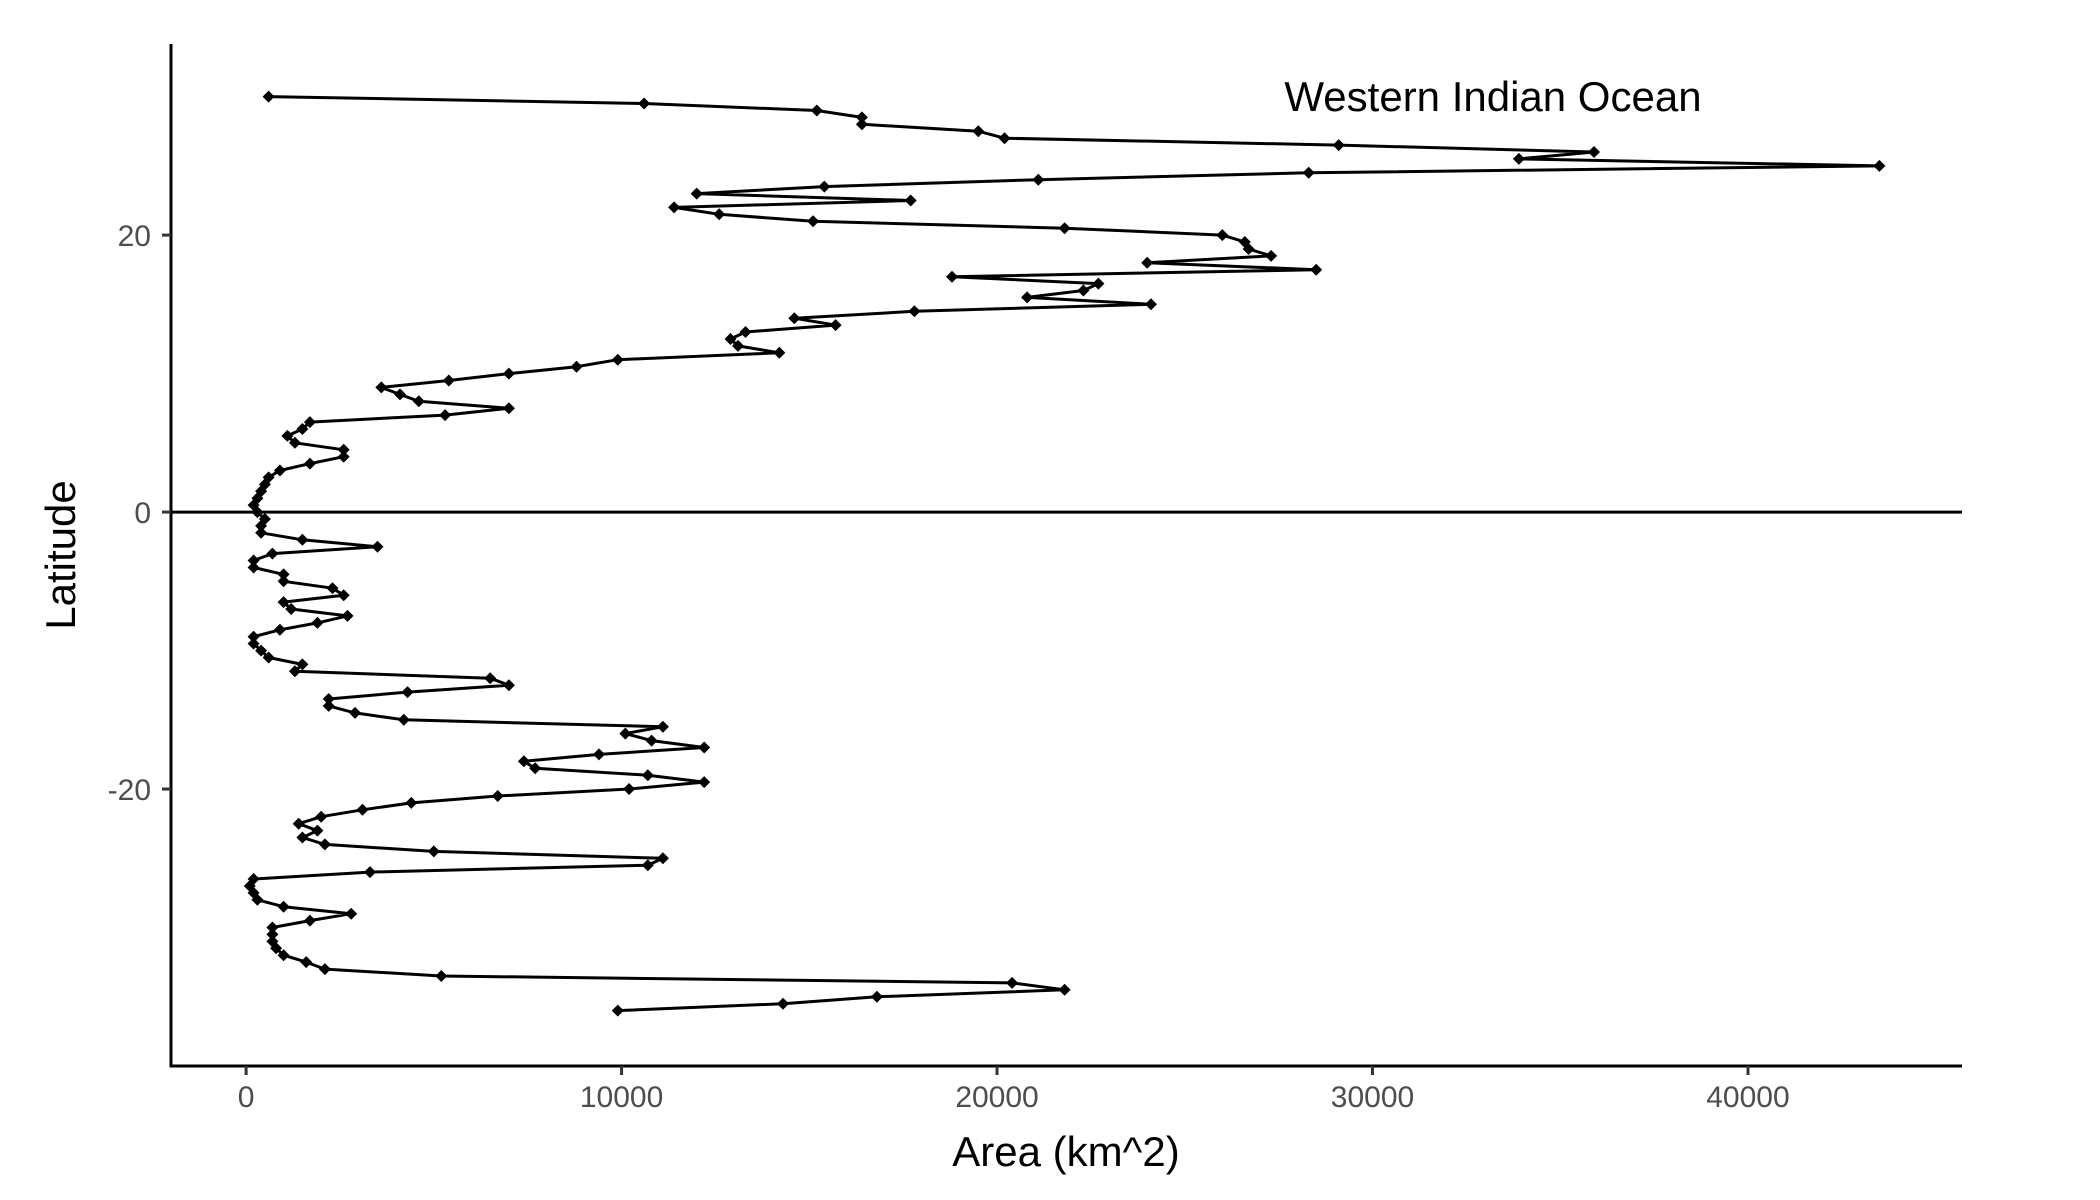 This screenshot has height=1200, width=2100. What do you see at coordinates (134, 236) in the screenshot?
I see `y-tick-label: 20` at bounding box center [134, 236].